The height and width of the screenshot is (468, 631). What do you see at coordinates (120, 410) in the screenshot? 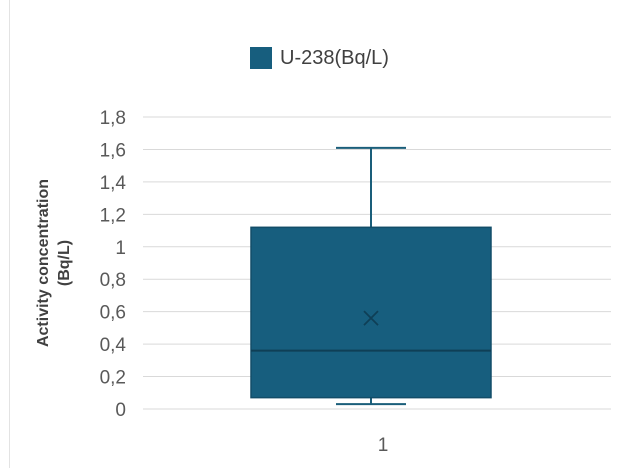
I see `y-tick-label: 0` at bounding box center [120, 410].